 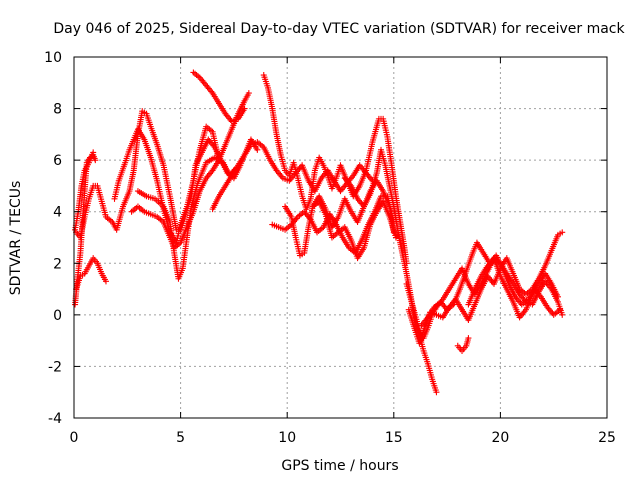 What do you see at coordinates (180, 438) in the screenshot?
I see `x-tick-label: 5` at bounding box center [180, 438].